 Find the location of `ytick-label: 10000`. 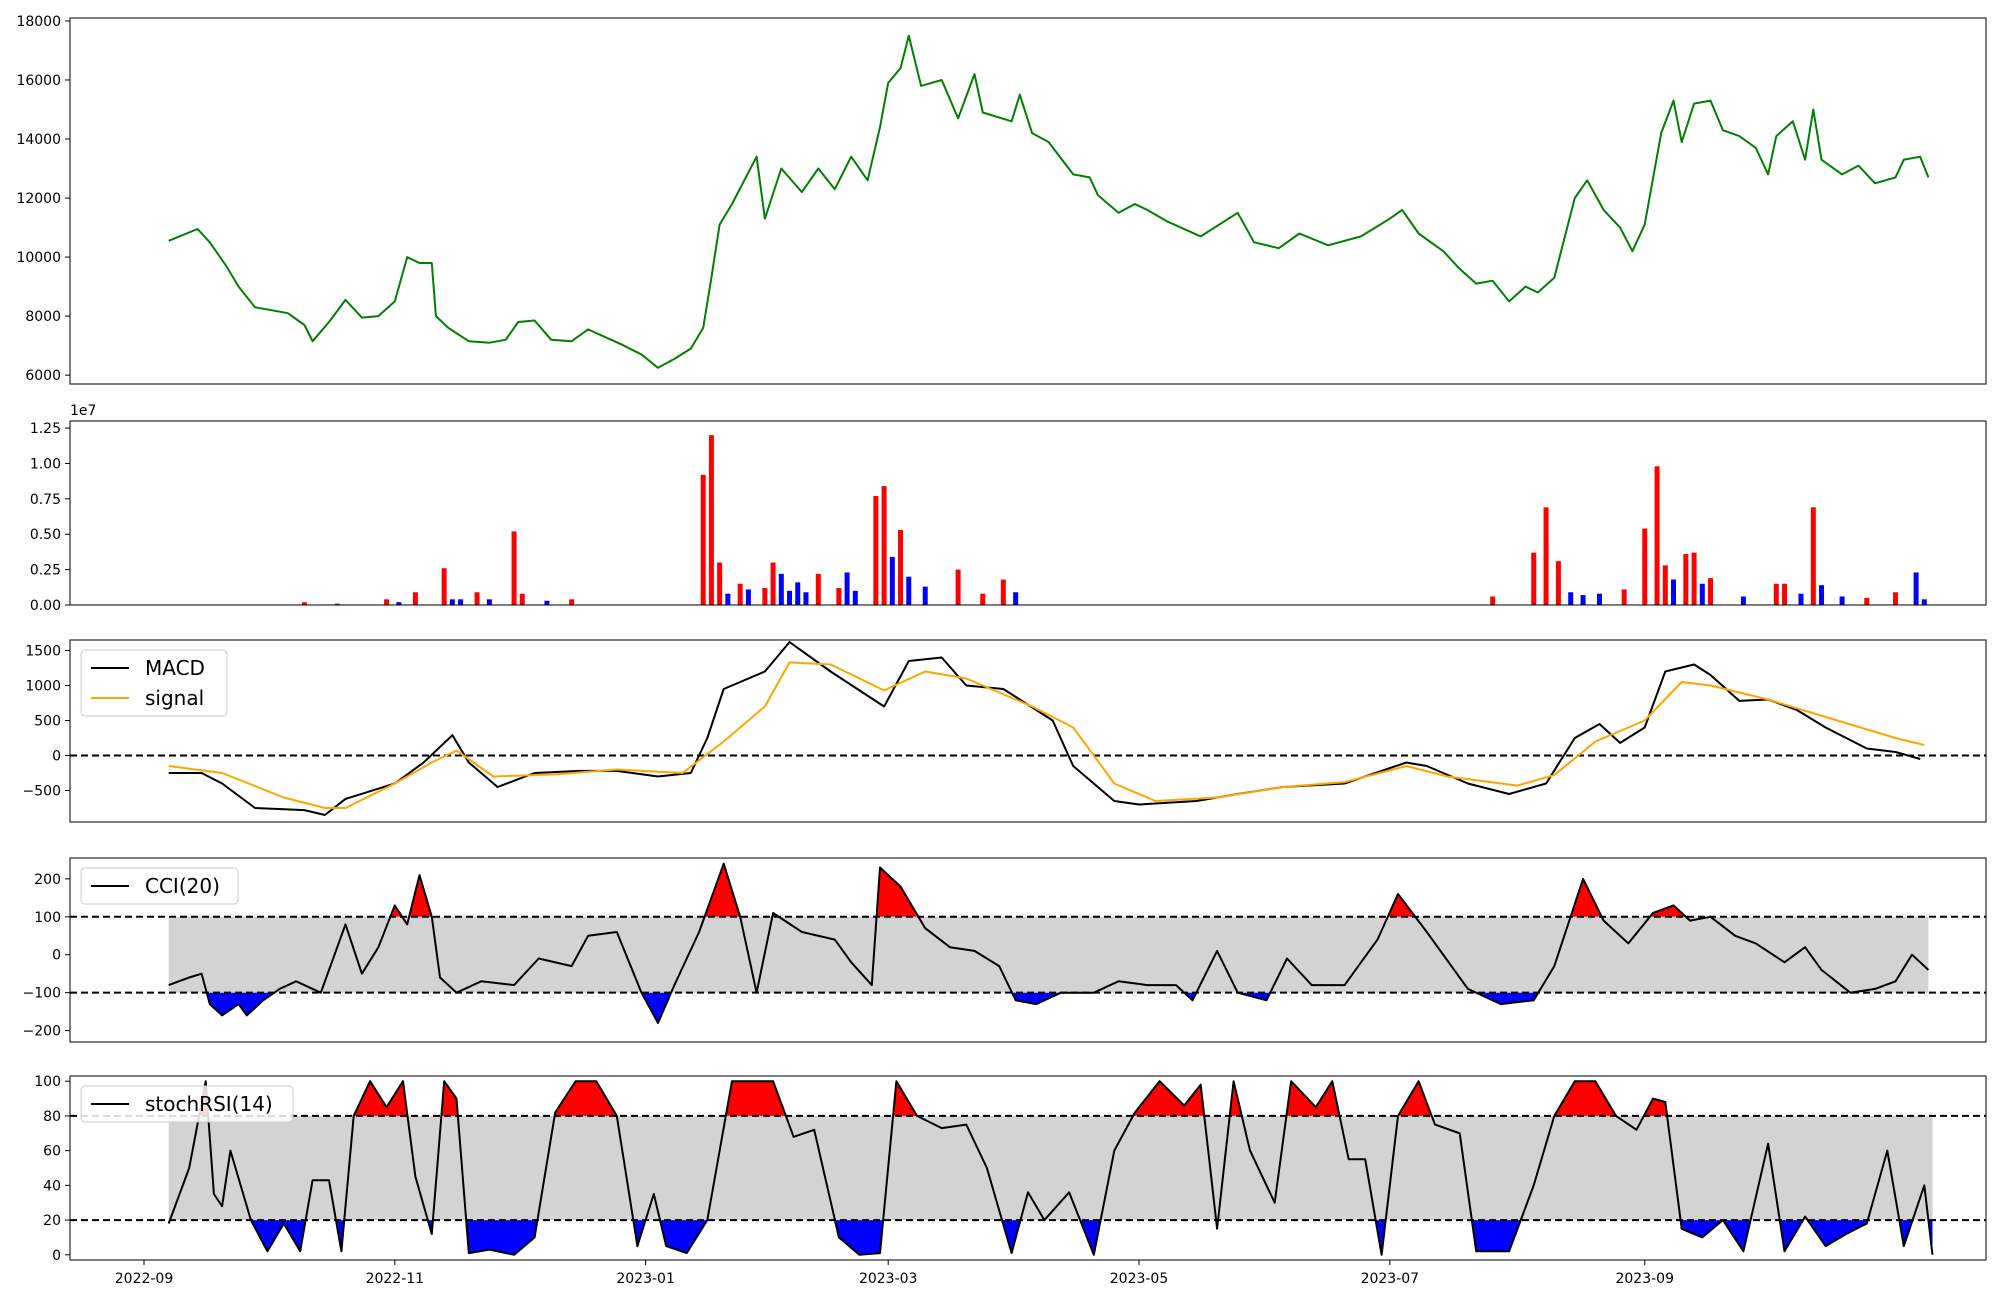

ytick-label: 10000 is located at coordinates (38, 258).